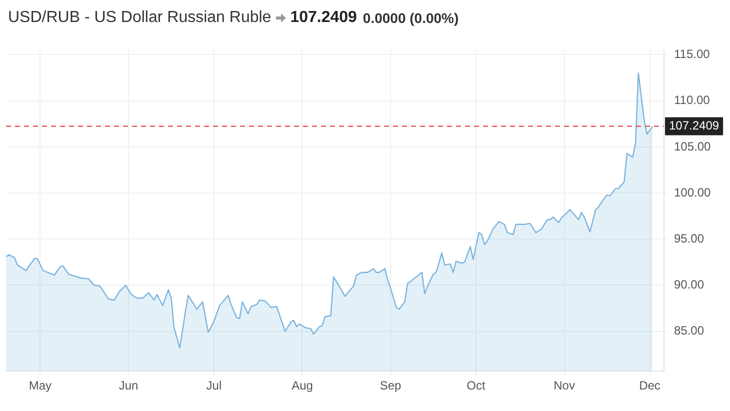 This screenshot has height=411, width=730. Describe the element at coordinates (649, 385) in the screenshot. I see `x-tick-label: Dec` at that location.